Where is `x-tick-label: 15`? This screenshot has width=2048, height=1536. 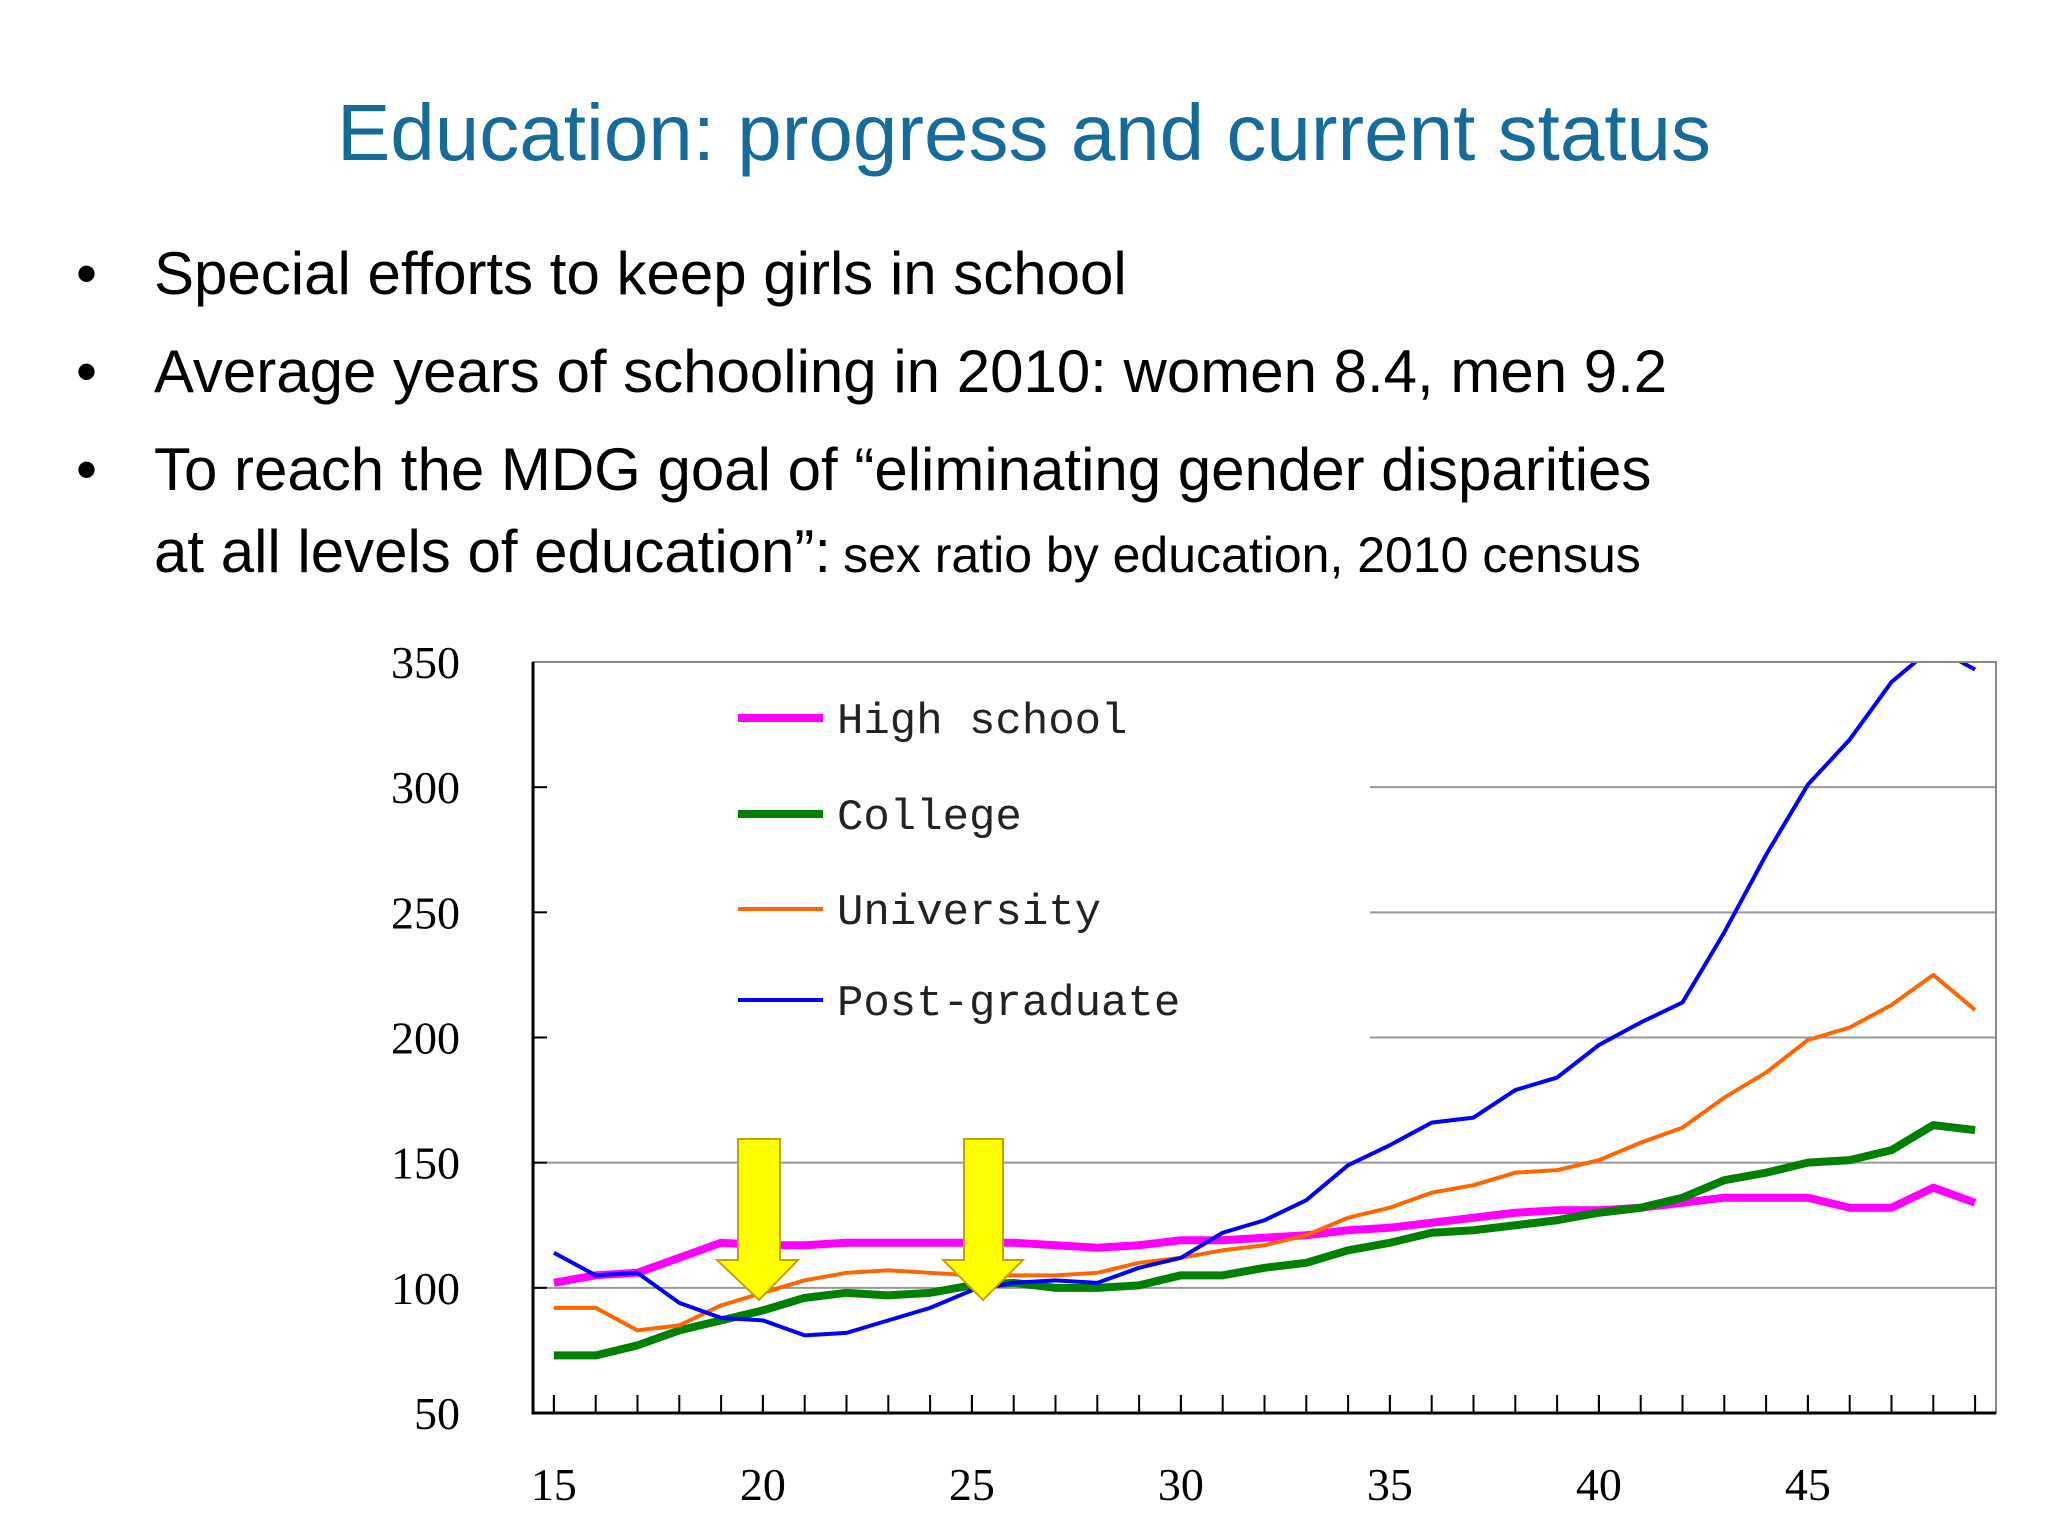
x-tick-label: 15 is located at coordinates (554, 1484).